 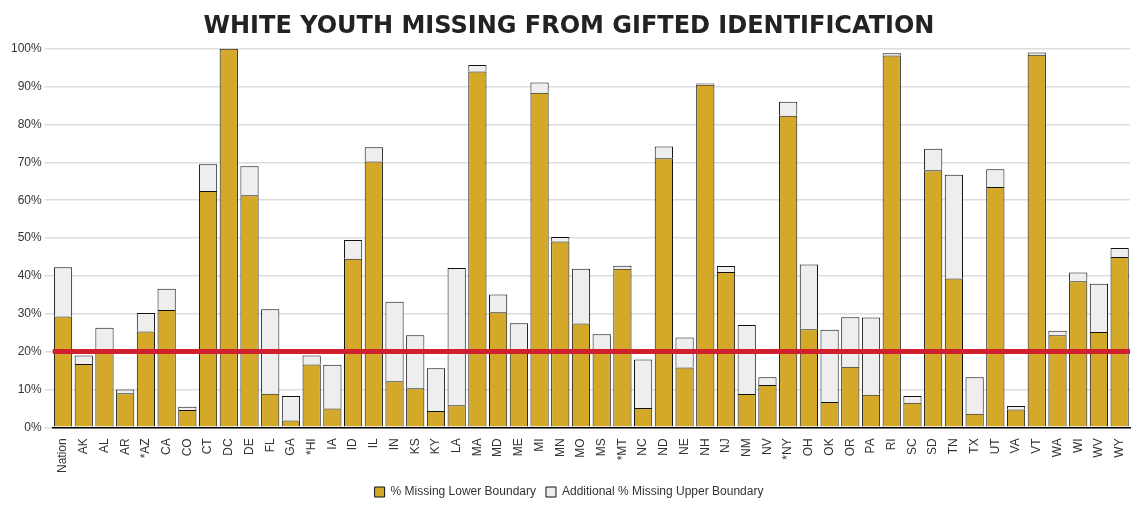 What do you see at coordinates (580, 448) in the screenshot?
I see `x-tick-label: MO` at bounding box center [580, 448].